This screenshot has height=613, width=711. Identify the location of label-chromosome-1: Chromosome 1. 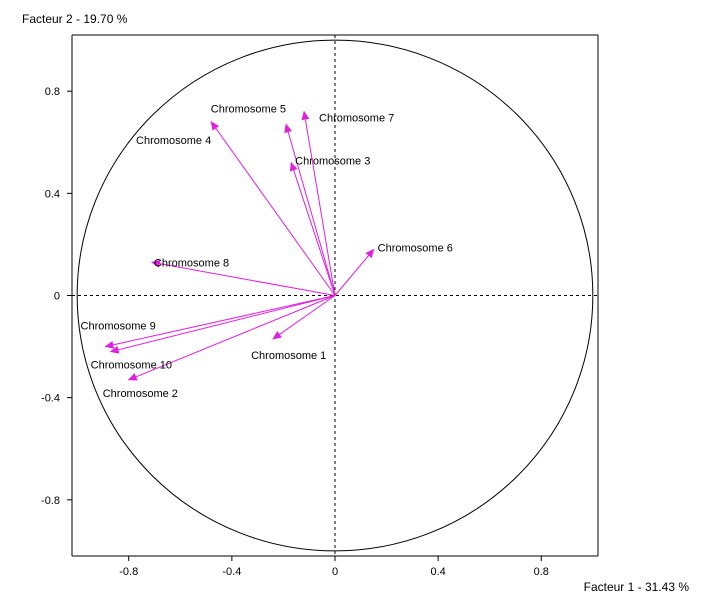
(288, 356).